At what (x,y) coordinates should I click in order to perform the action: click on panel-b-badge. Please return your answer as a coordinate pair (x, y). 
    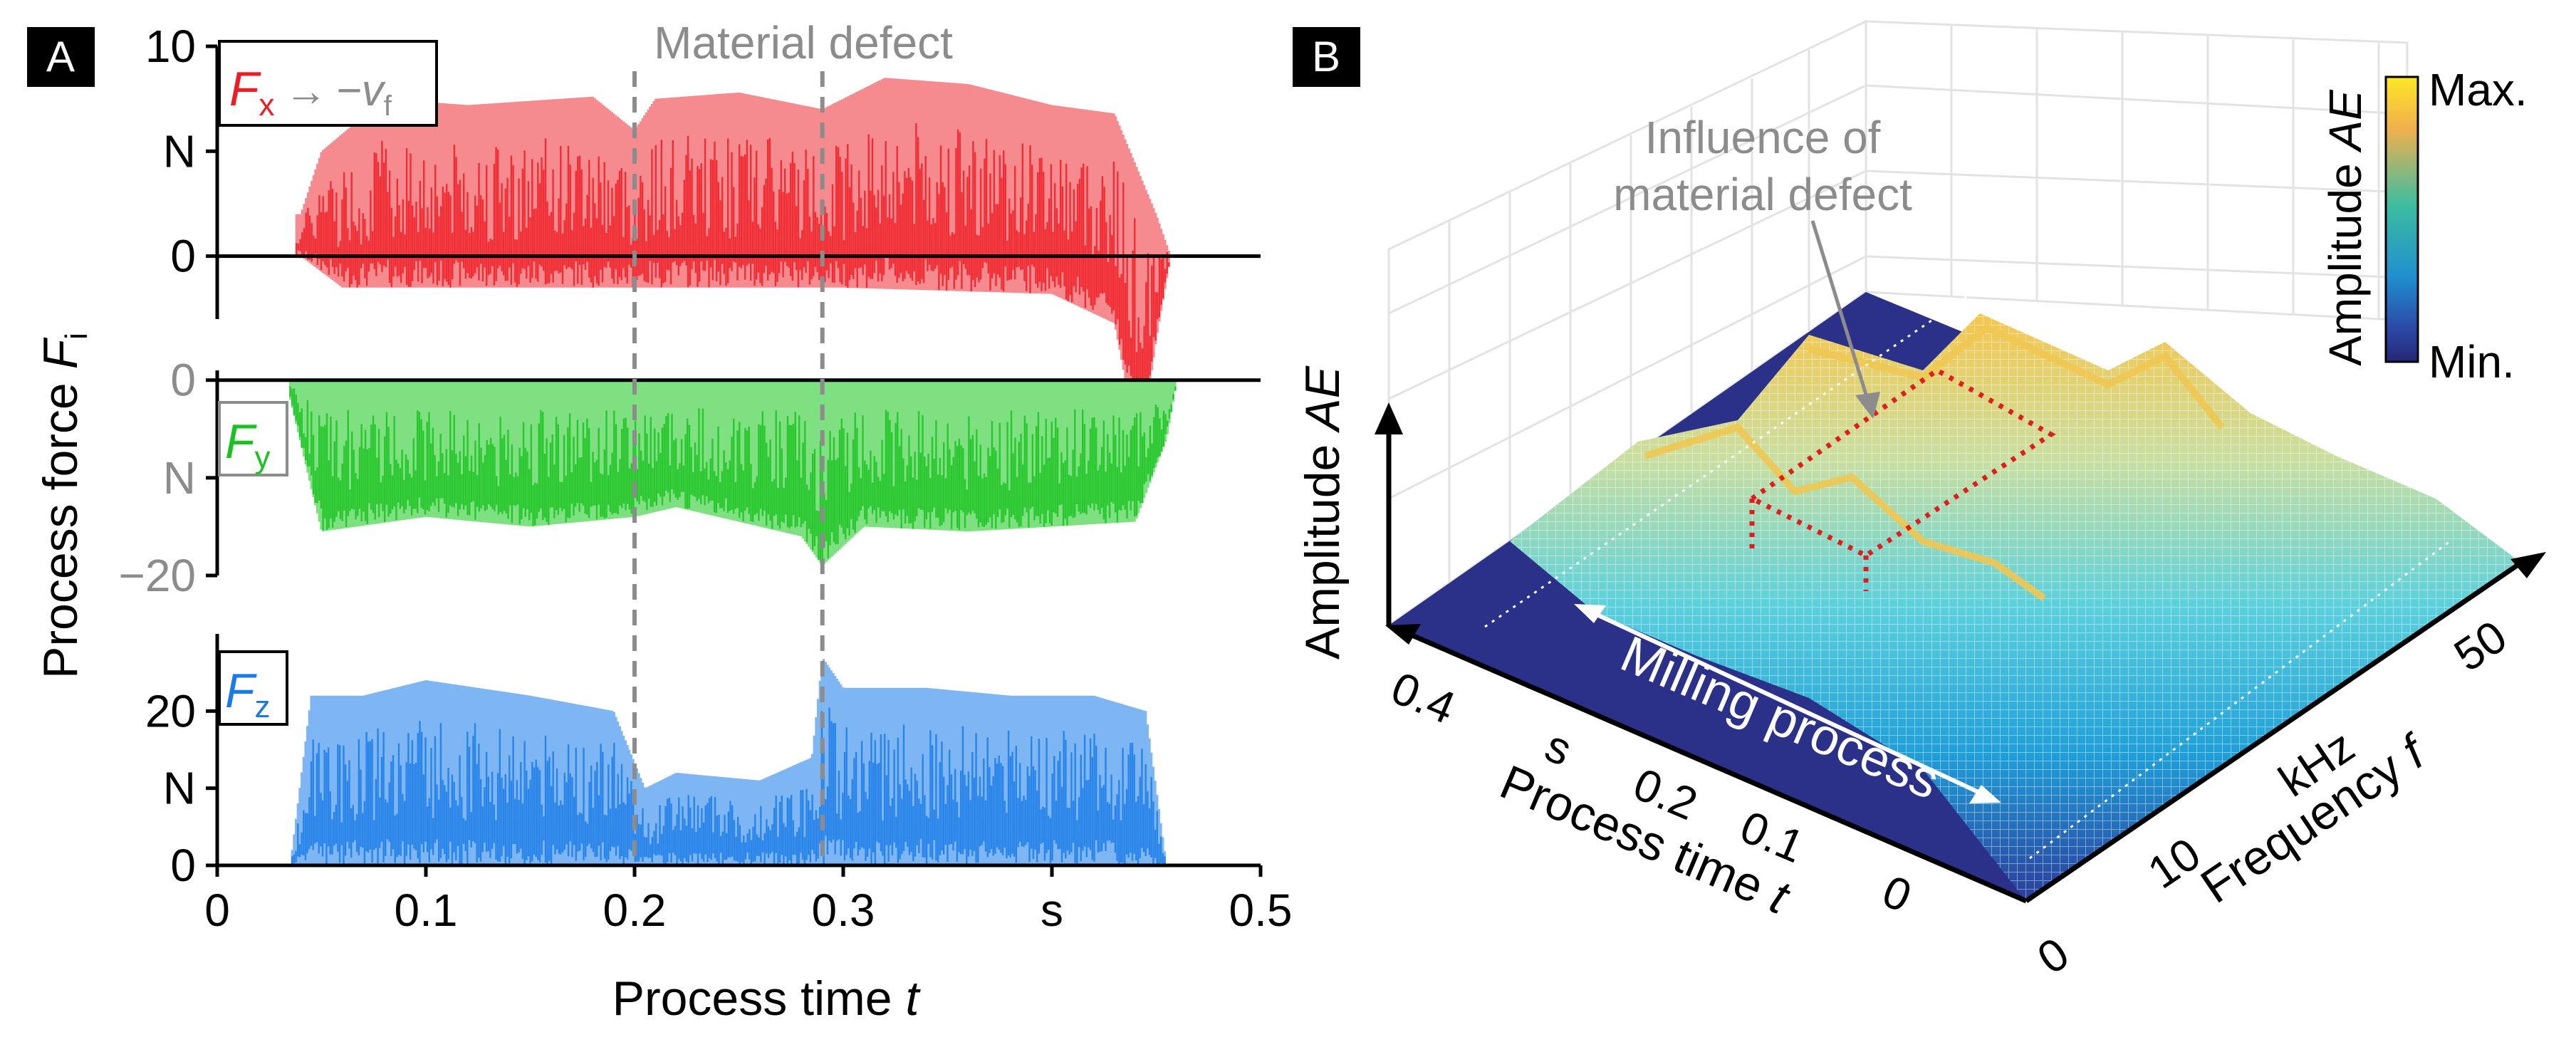
    Looking at the image, I should click on (1326, 57).